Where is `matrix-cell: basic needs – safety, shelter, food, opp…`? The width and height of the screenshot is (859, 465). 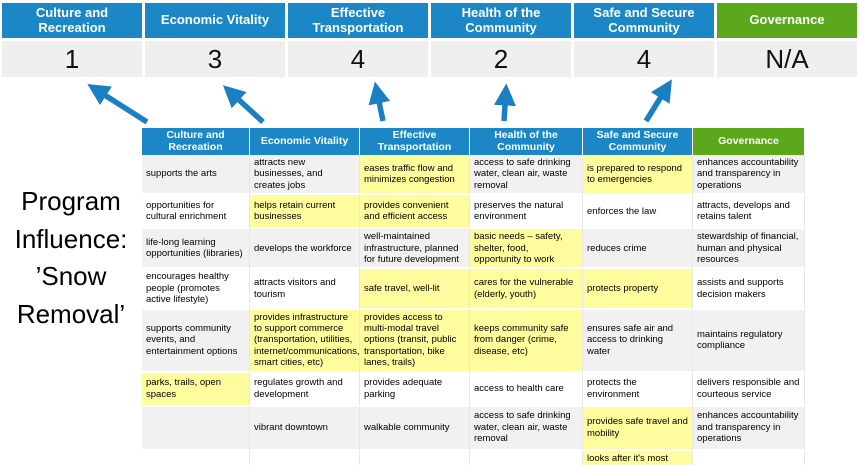
matrix-cell: basic needs – safety, shelter, food, opp… is located at coordinates (526, 249).